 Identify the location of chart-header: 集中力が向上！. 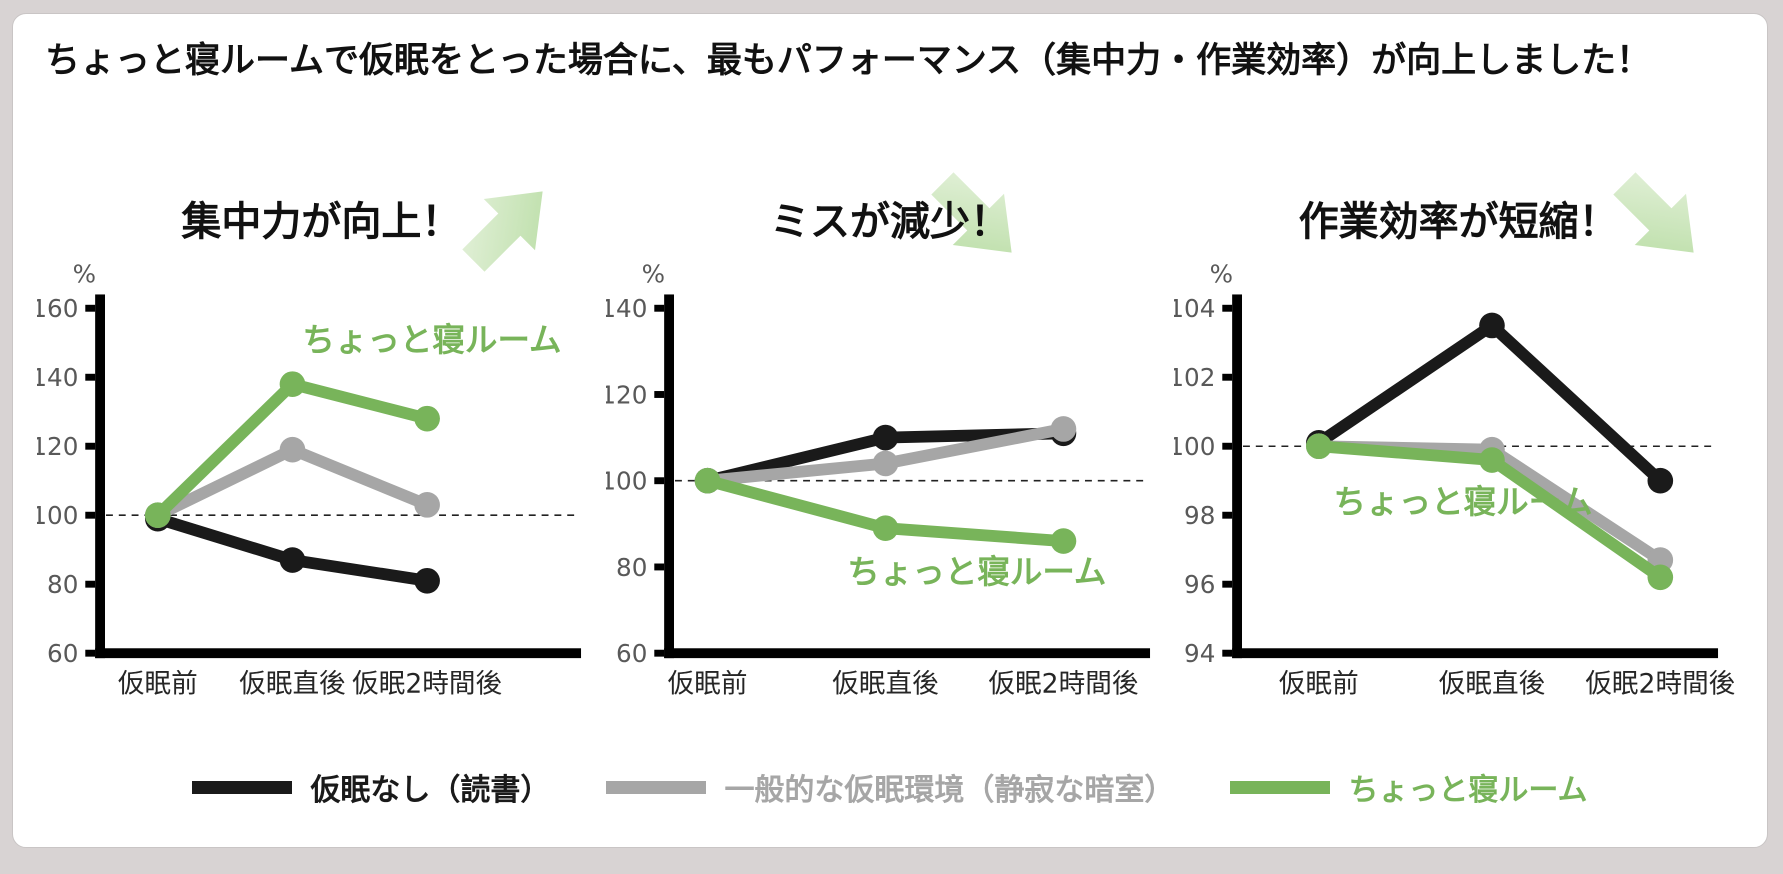
(321, 225).